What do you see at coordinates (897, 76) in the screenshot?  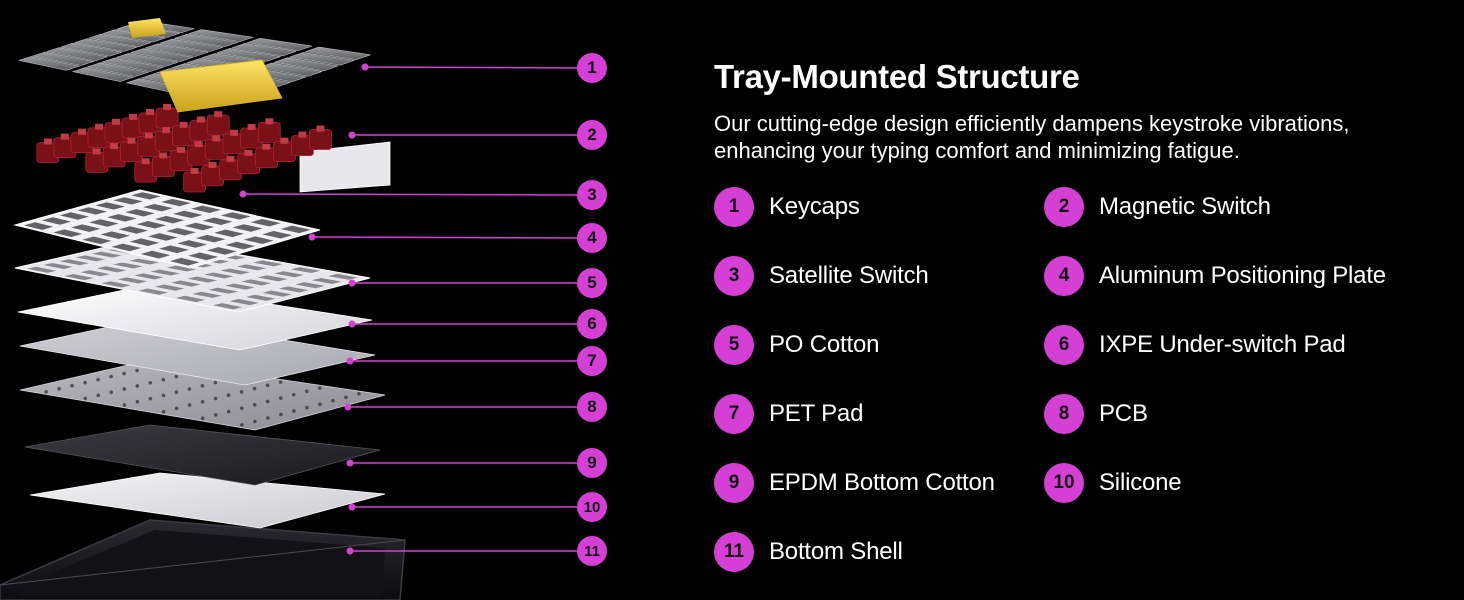 I see `diagram-title: Tray-Mounted Structure` at bounding box center [897, 76].